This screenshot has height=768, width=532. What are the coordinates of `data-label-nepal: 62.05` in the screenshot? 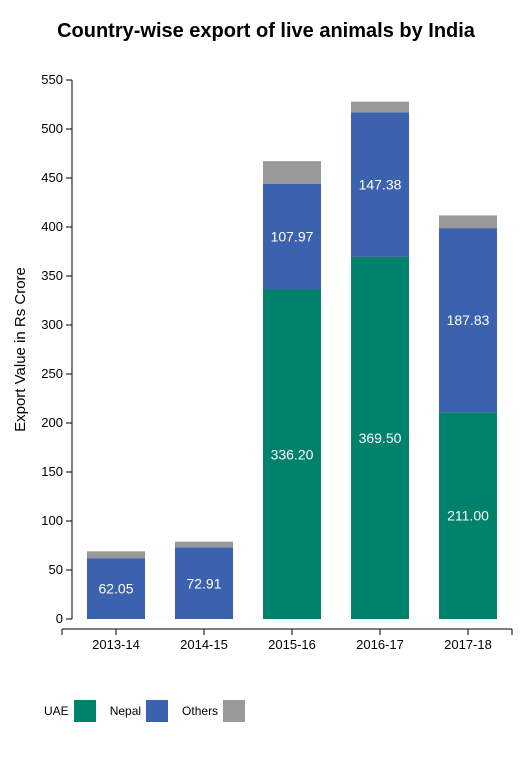 It's located at (115, 589).